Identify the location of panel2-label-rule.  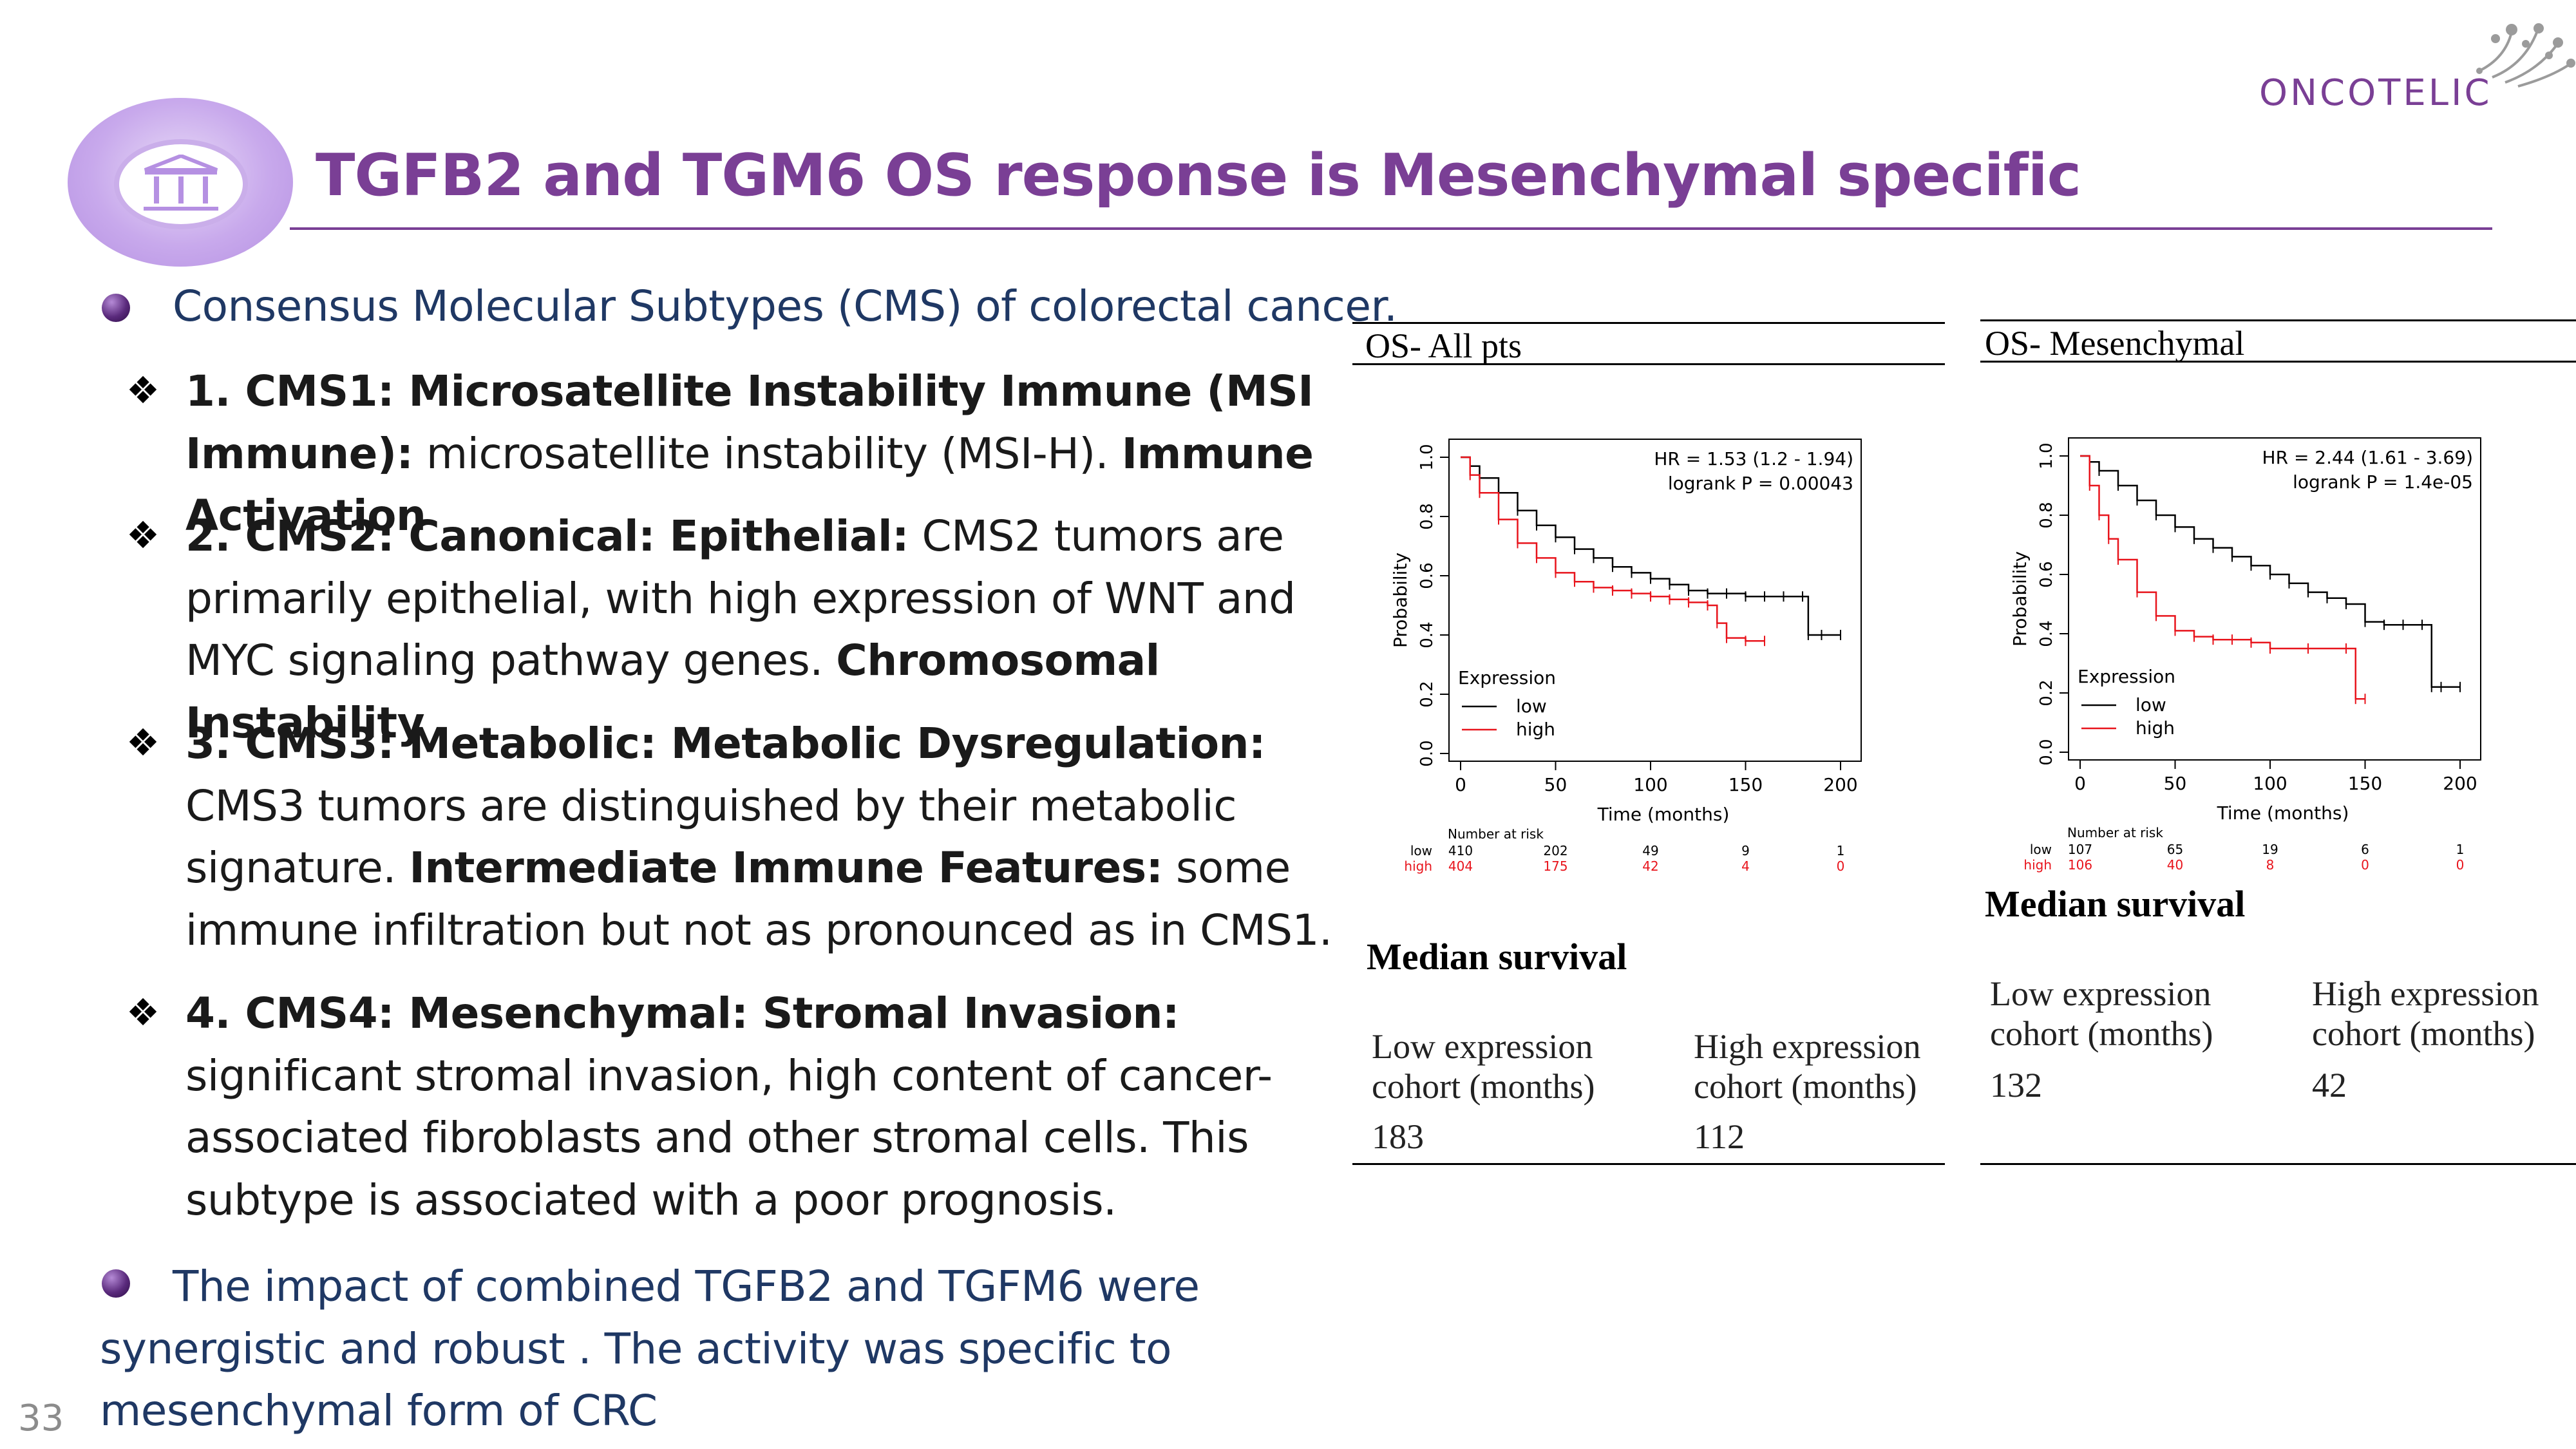
(2278, 362).